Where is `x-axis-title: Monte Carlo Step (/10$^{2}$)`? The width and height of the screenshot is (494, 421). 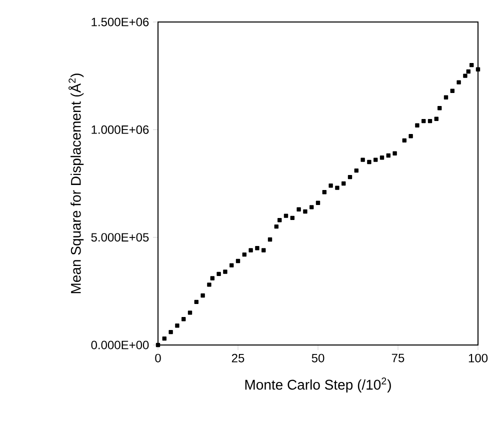 x-axis-title: Monte Carlo Step (/10$^{2}$) is located at coordinates (318, 385).